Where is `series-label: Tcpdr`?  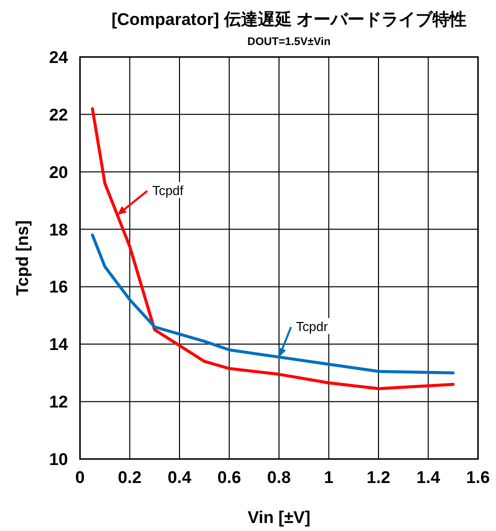 series-label: Tcpdr is located at coordinates (312, 326).